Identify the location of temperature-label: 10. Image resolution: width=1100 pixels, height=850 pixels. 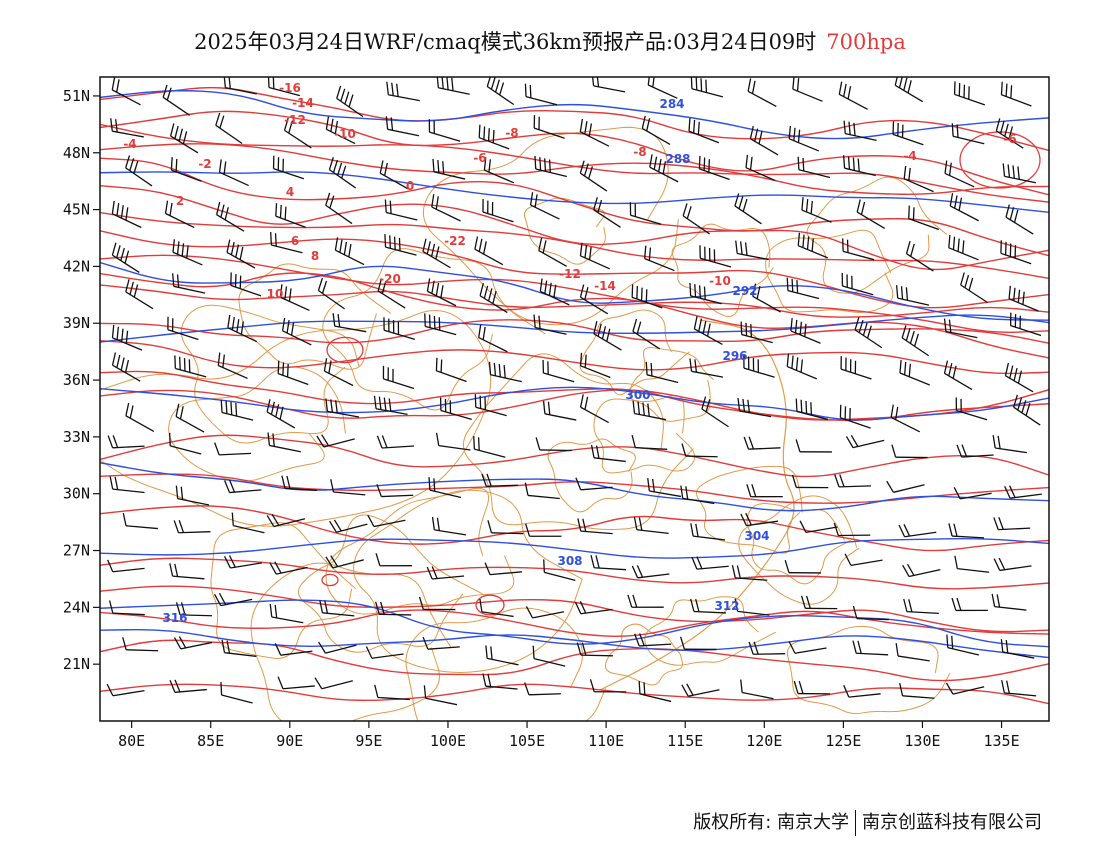
(275, 294).